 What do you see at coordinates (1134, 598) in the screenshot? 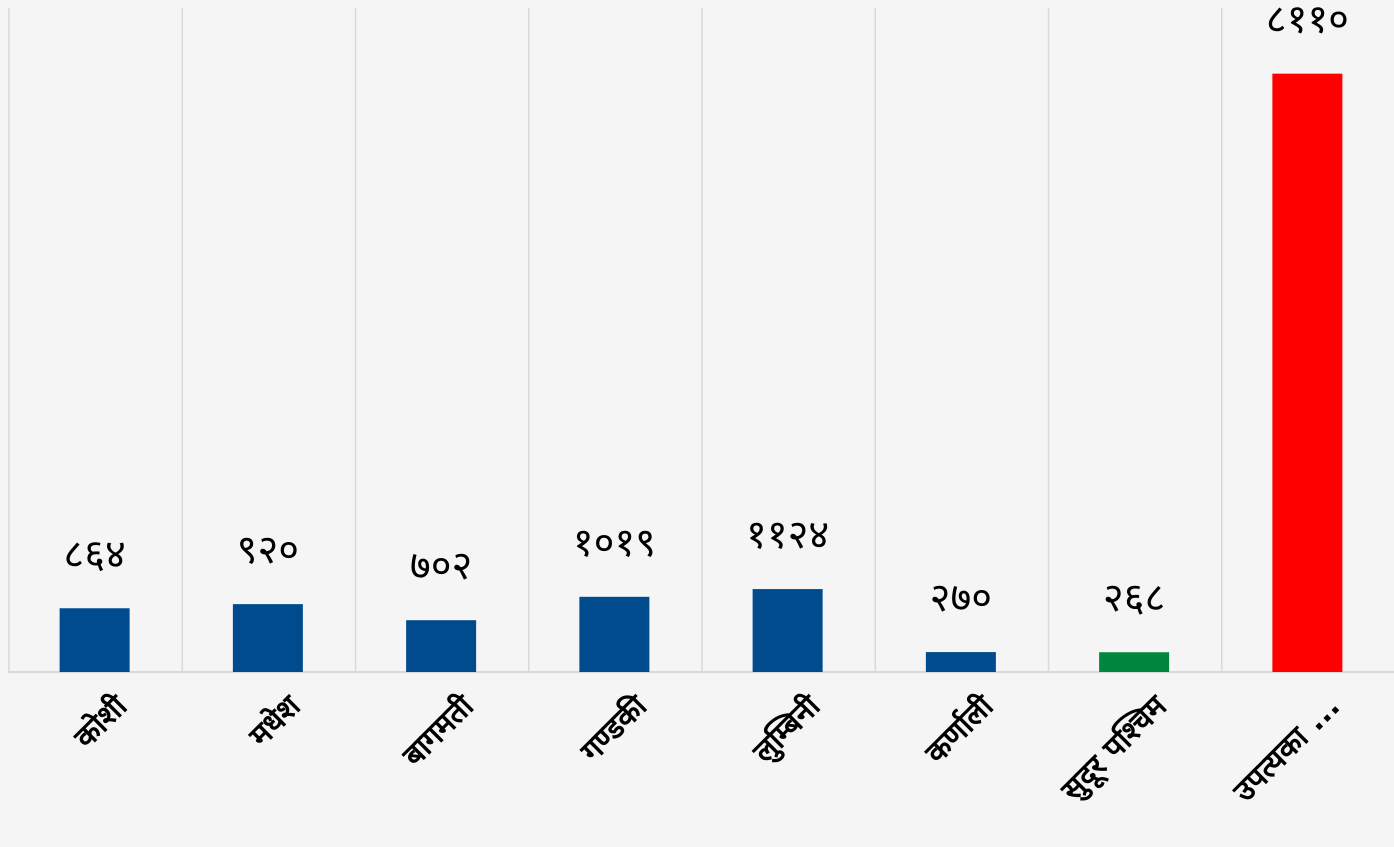
I see `value-label: २६८` at bounding box center [1134, 598].